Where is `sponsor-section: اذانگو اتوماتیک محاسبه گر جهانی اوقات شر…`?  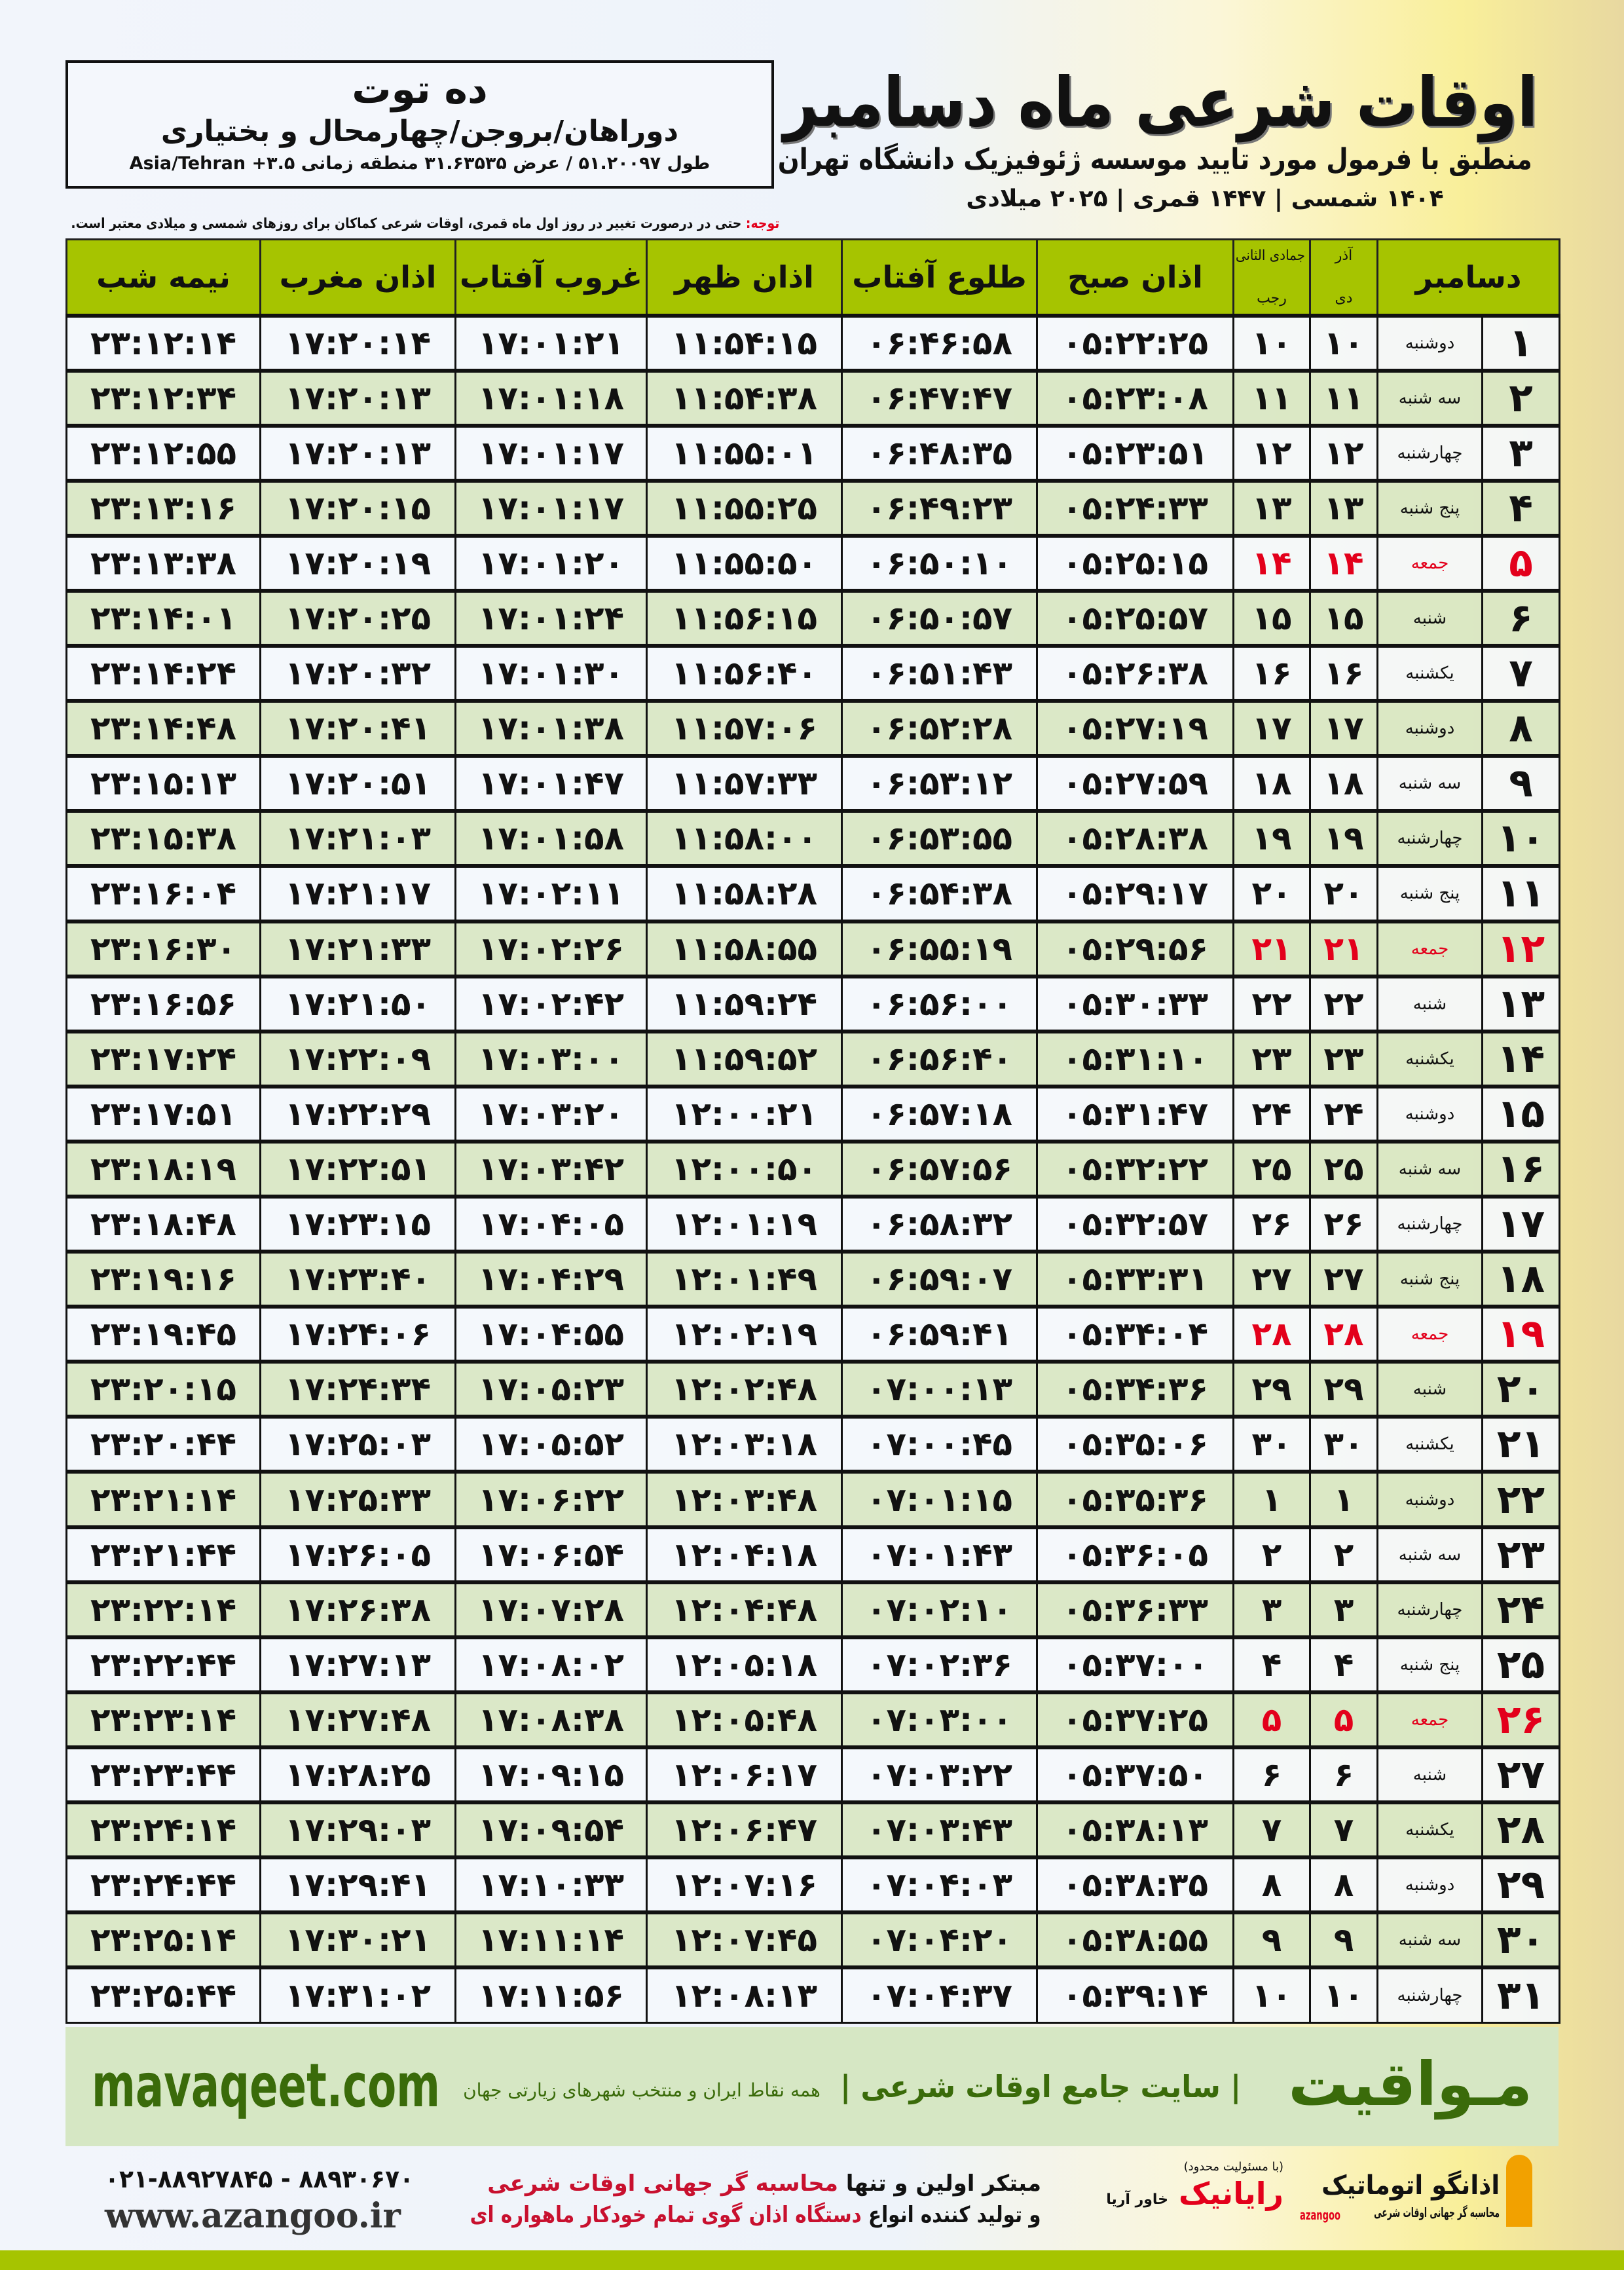 sponsor-section: اذانگو اتوماتیک محاسبه گر جهانی اوقات شر… is located at coordinates (812, 2197).